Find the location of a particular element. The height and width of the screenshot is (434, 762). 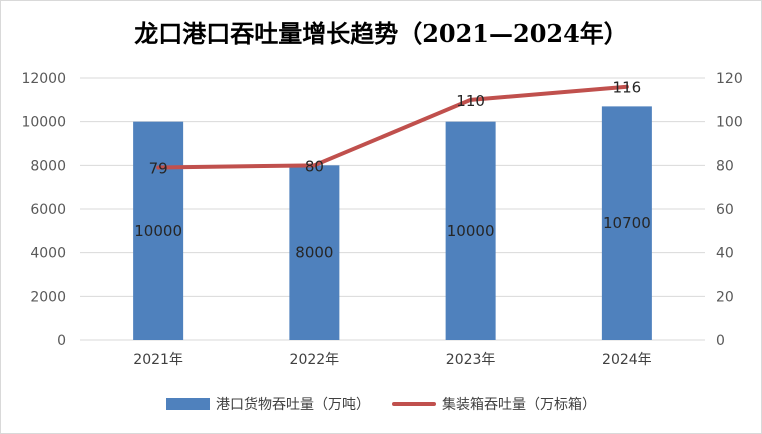

category-label: 2022年 is located at coordinates (315, 360).